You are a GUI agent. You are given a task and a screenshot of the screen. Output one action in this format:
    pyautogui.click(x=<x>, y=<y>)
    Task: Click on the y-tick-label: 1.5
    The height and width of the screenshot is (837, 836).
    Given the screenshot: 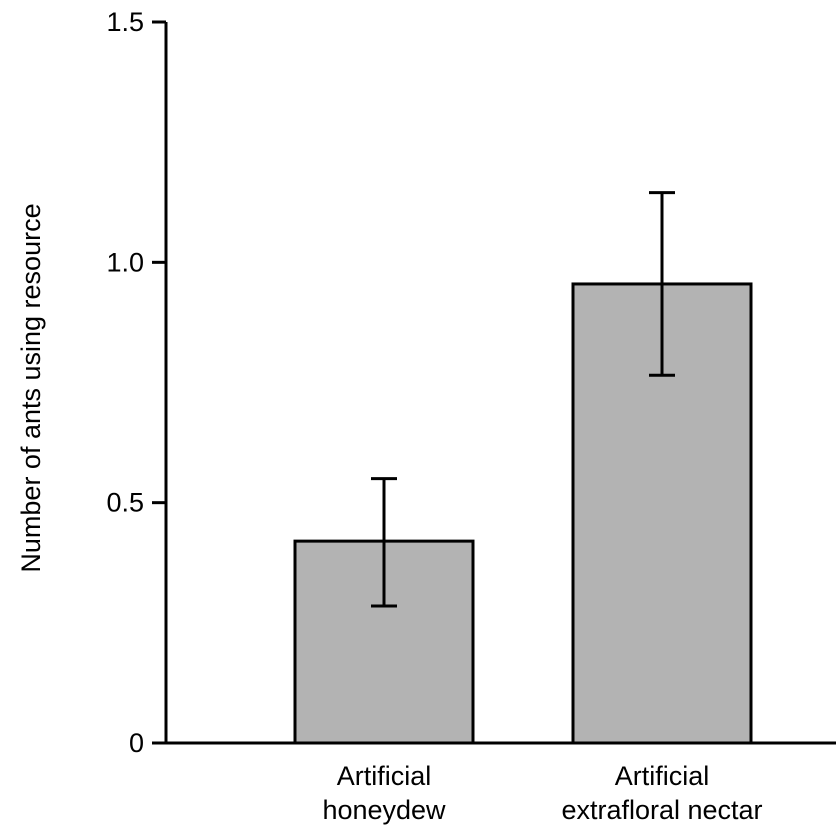 What is the action you would take?
    pyautogui.click(x=125, y=22)
    